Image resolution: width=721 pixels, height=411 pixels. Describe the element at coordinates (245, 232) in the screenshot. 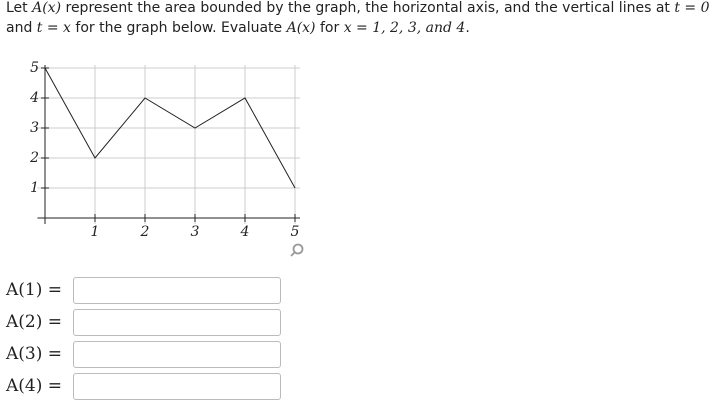

I see `x-tick-label: 4` at that location.